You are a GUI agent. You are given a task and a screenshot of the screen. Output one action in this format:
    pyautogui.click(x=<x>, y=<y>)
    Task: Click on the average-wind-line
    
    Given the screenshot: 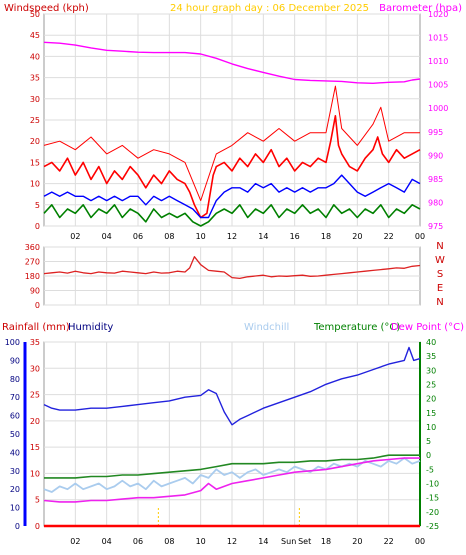 What is the action you would take?
    pyautogui.click(x=232, y=196)
    